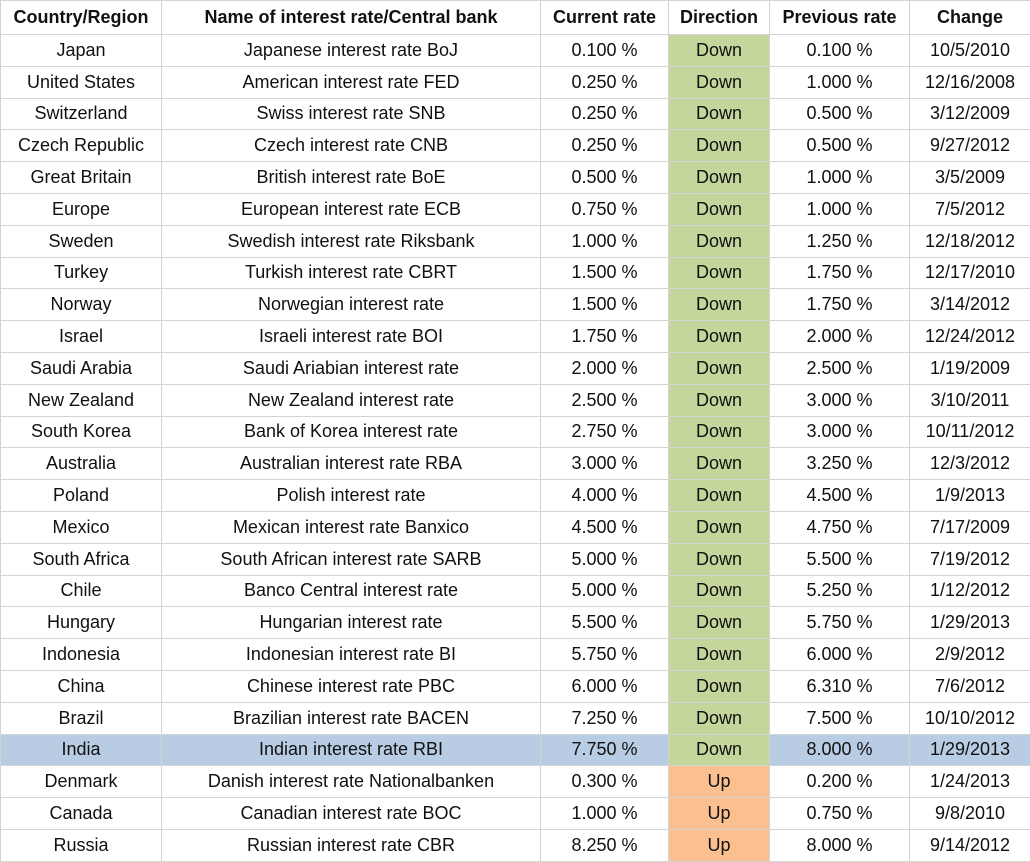 Image resolution: width=1030 pixels, height=862 pixels. Describe the element at coordinates (840, 814) in the screenshot. I see `cell-previous-rate: 0.750 %` at that location.